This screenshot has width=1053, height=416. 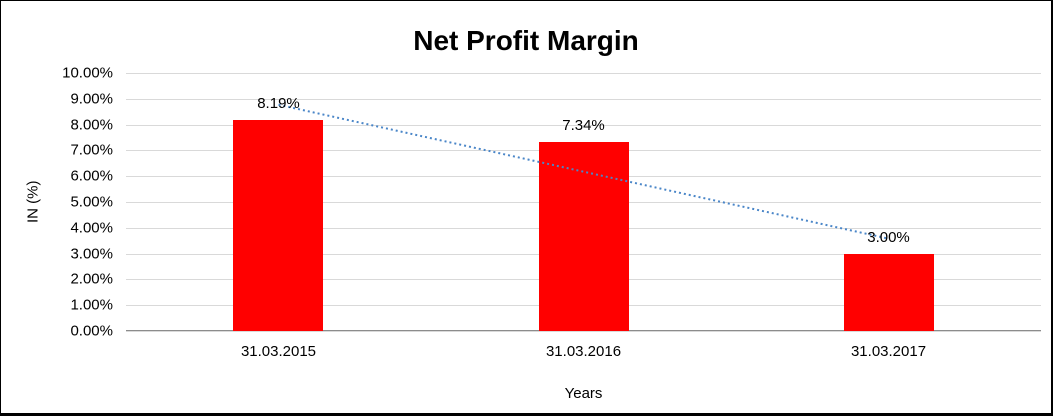 What do you see at coordinates (91, 279) in the screenshot?
I see `y-tick-label: 2.00%` at bounding box center [91, 279].